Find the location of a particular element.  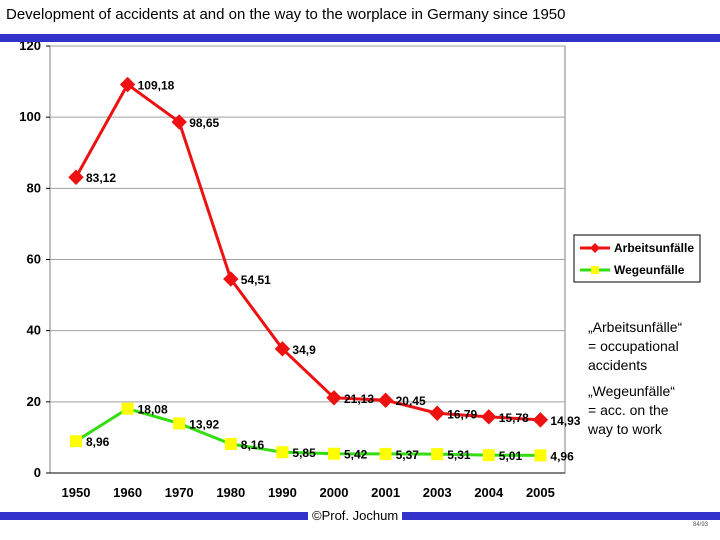

x-tick-label: 2003 is located at coordinates (437, 492).